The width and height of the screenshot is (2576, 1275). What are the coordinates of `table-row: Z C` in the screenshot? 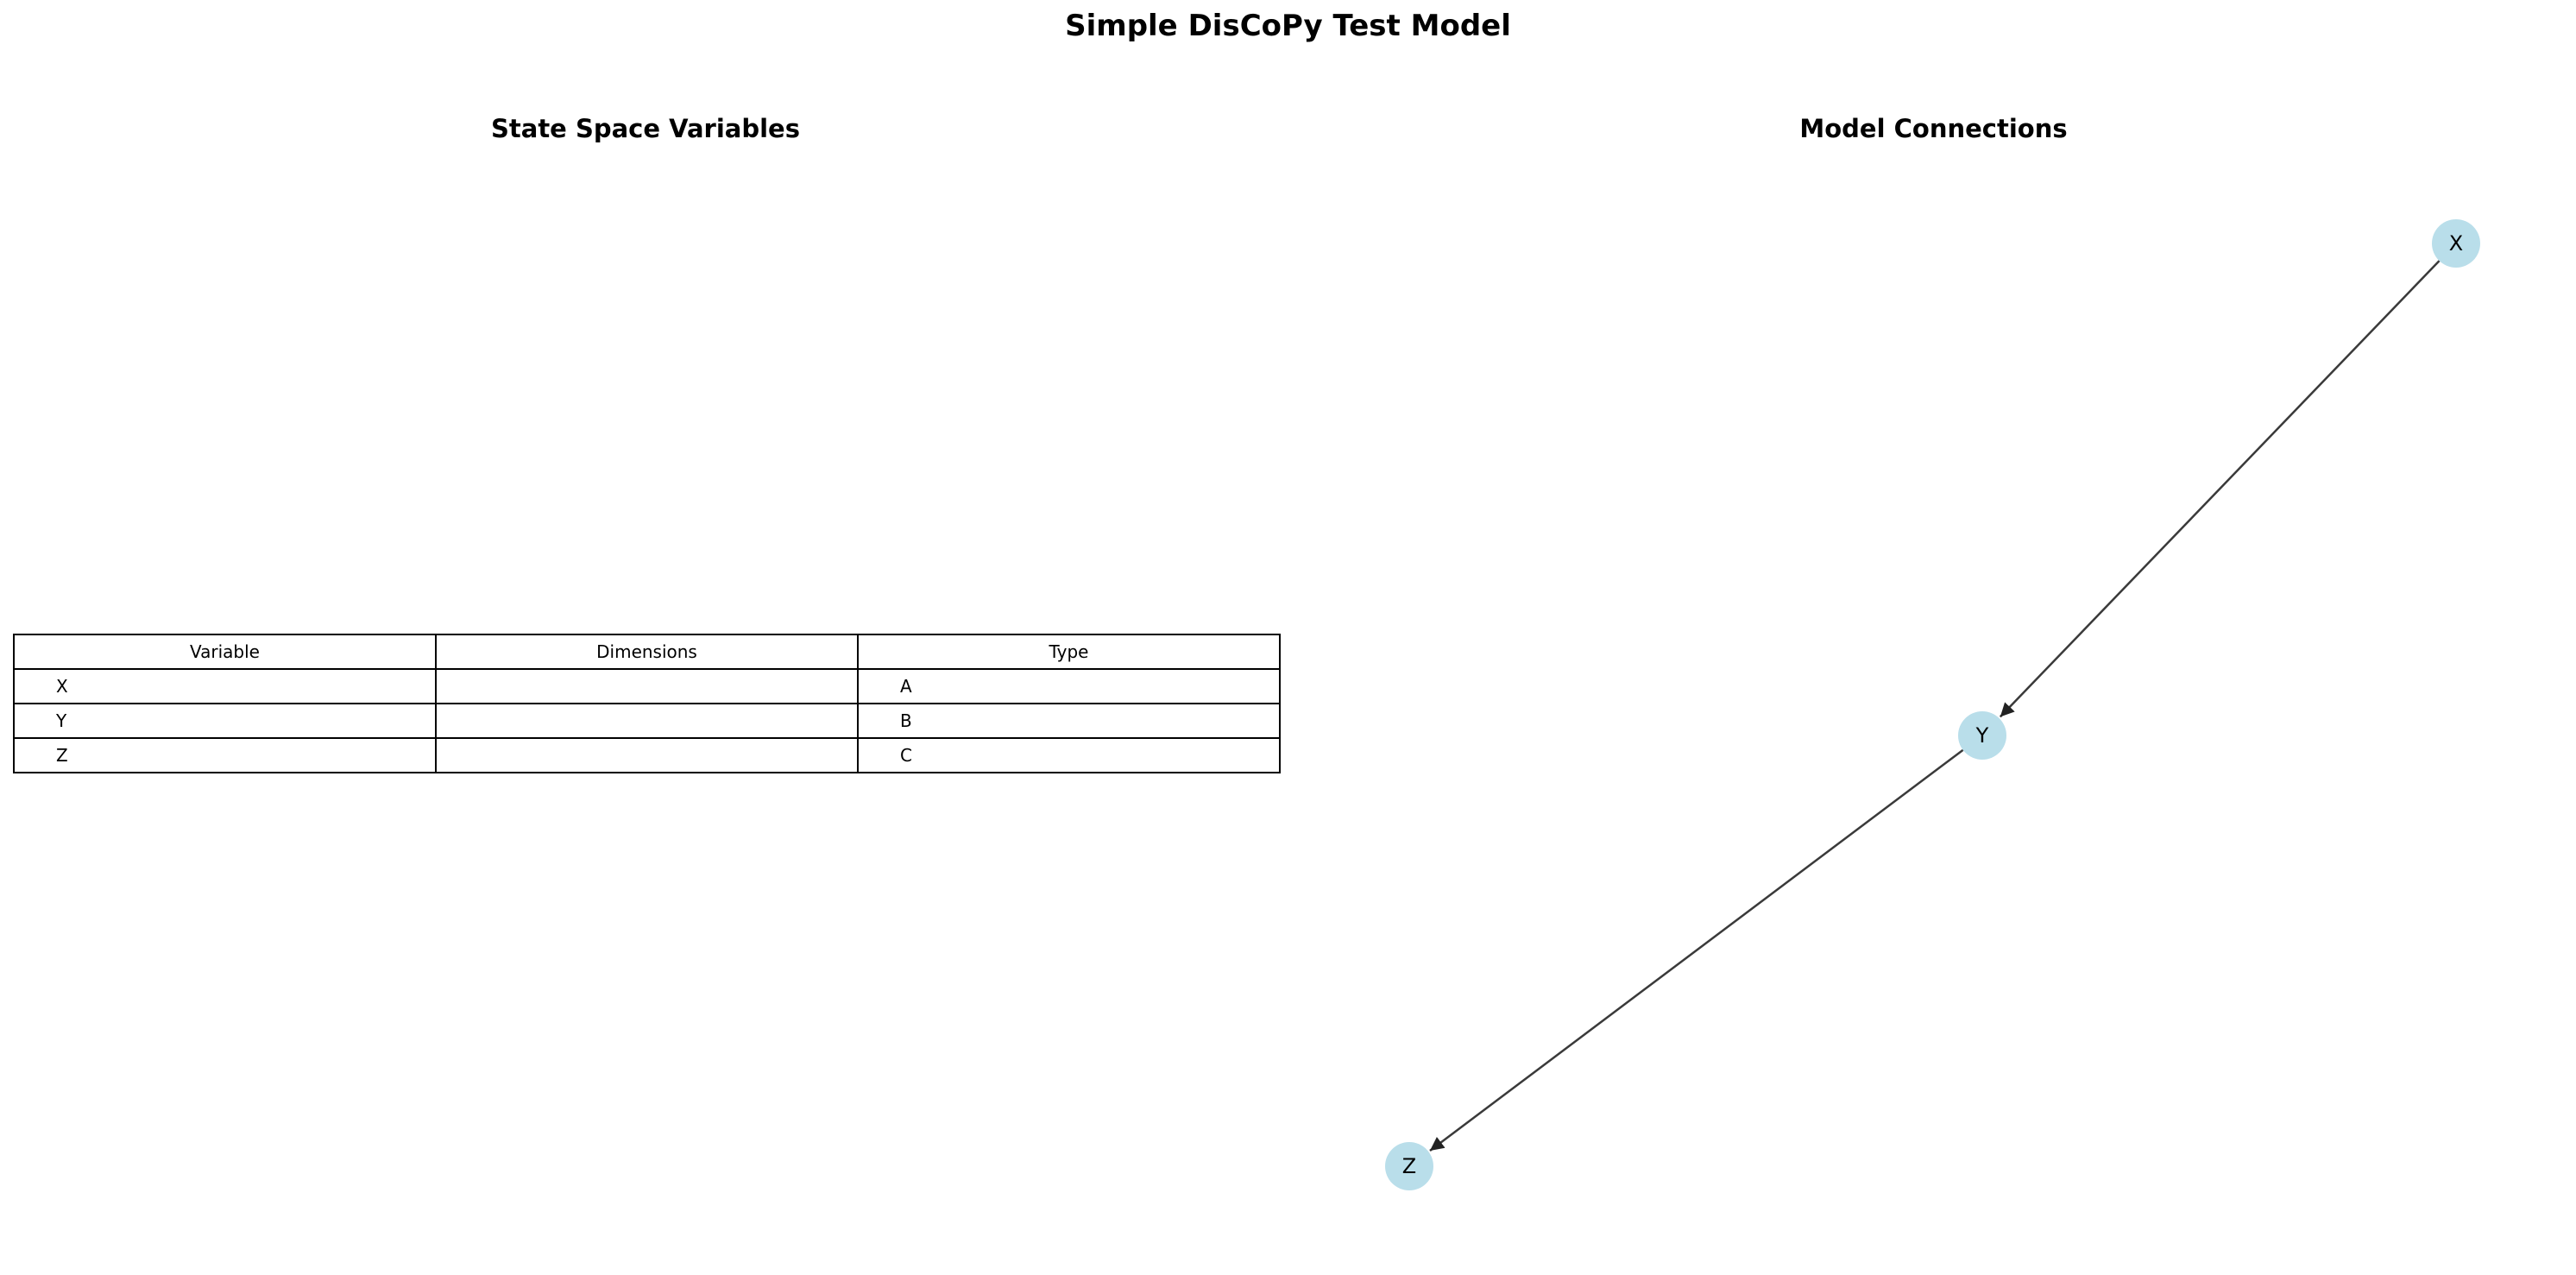 It's located at (647, 755).